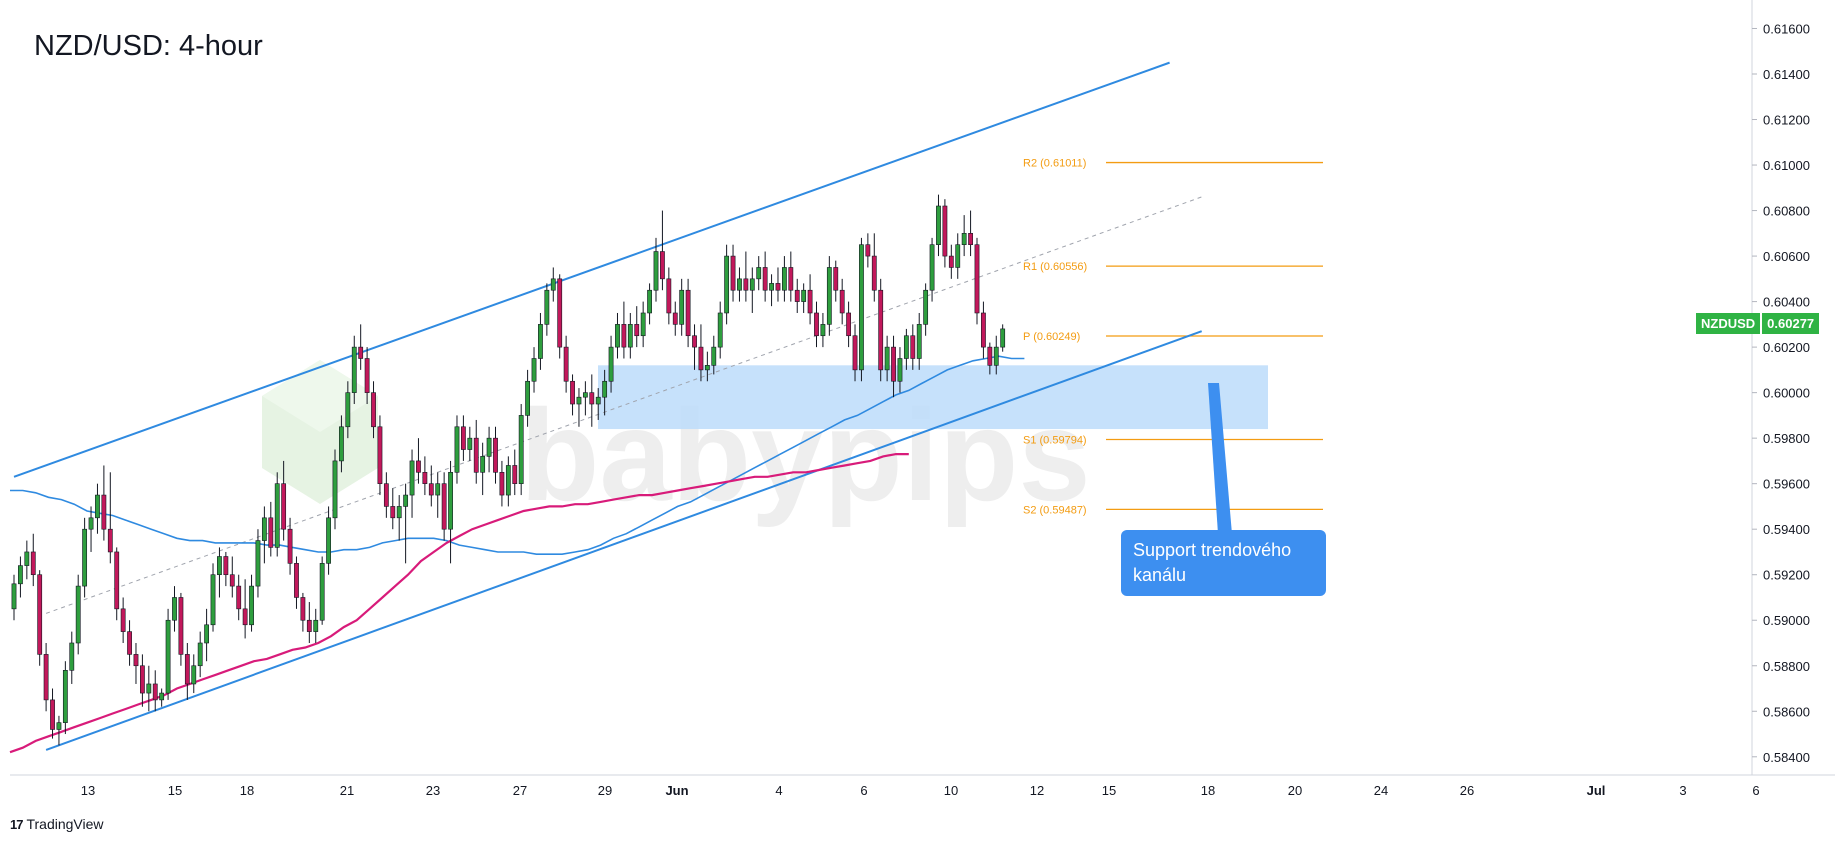 The height and width of the screenshot is (847, 1835). I want to click on moving-average-line, so click(517, 455).